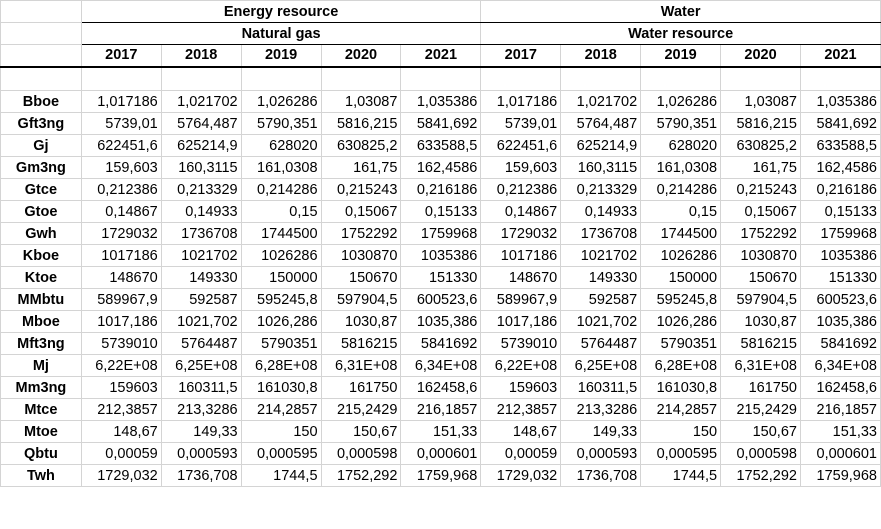 The image size is (881, 529). Describe the element at coordinates (521, 299) in the screenshot. I see `table-cell: 589967,9` at that location.